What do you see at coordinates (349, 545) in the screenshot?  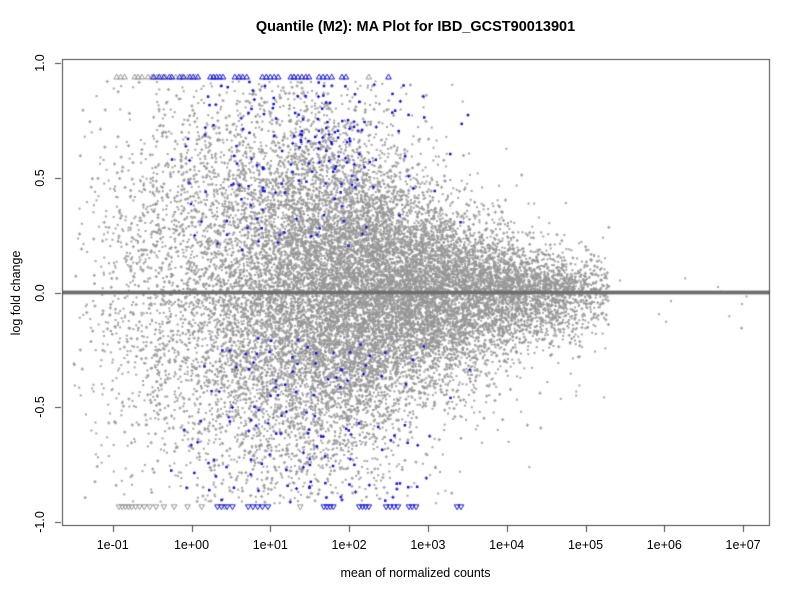 I see `x-tick-label: 1e+02` at bounding box center [349, 545].